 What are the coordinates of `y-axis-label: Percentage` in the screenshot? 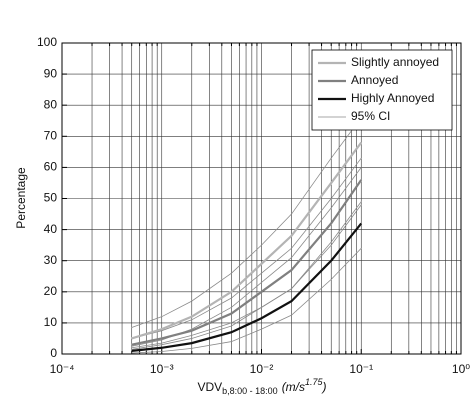 It's located at (21, 198).